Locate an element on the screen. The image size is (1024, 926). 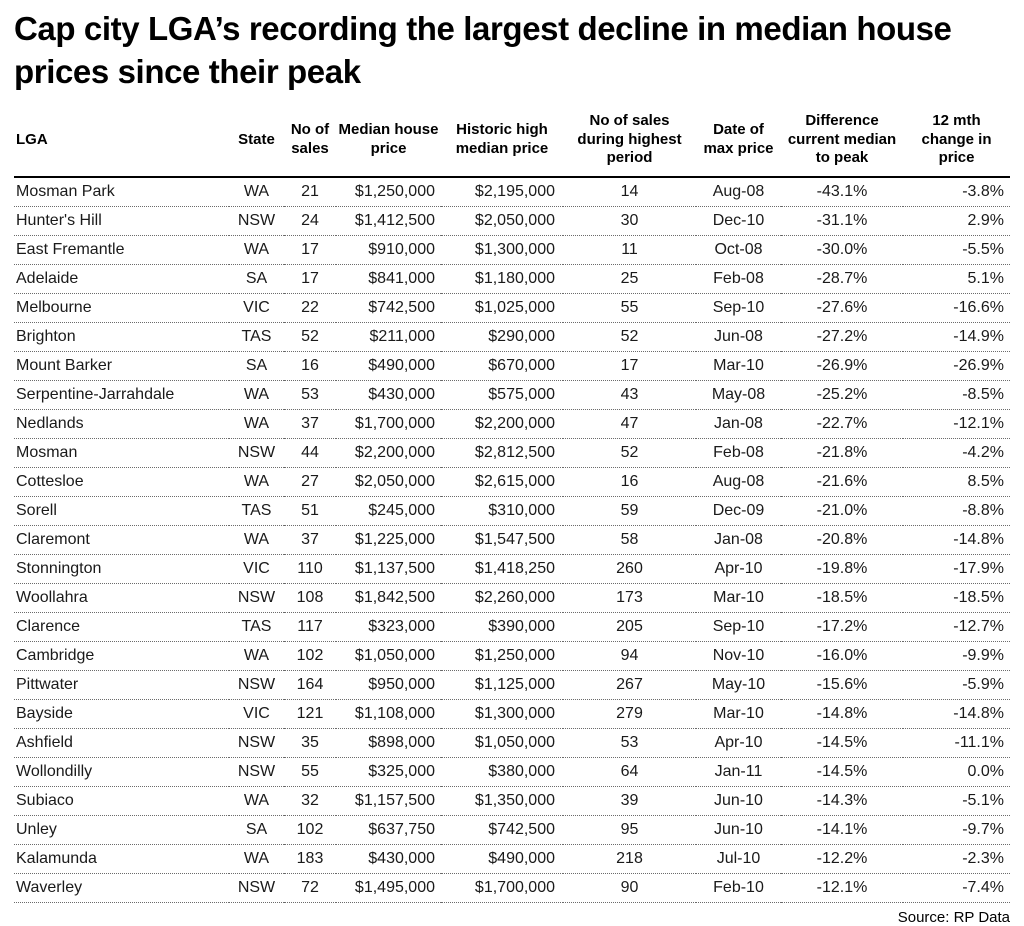
table-cell: 279 is located at coordinates (629, 714).